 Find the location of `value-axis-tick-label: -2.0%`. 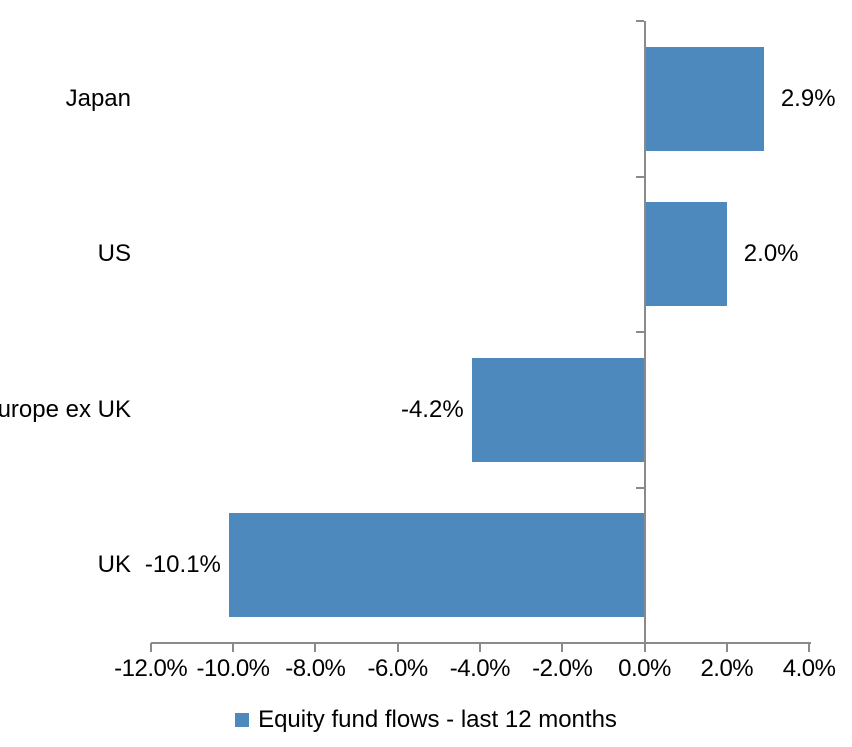

value-axis-tick-label: -2.0% is located at coordinates (562, 668).